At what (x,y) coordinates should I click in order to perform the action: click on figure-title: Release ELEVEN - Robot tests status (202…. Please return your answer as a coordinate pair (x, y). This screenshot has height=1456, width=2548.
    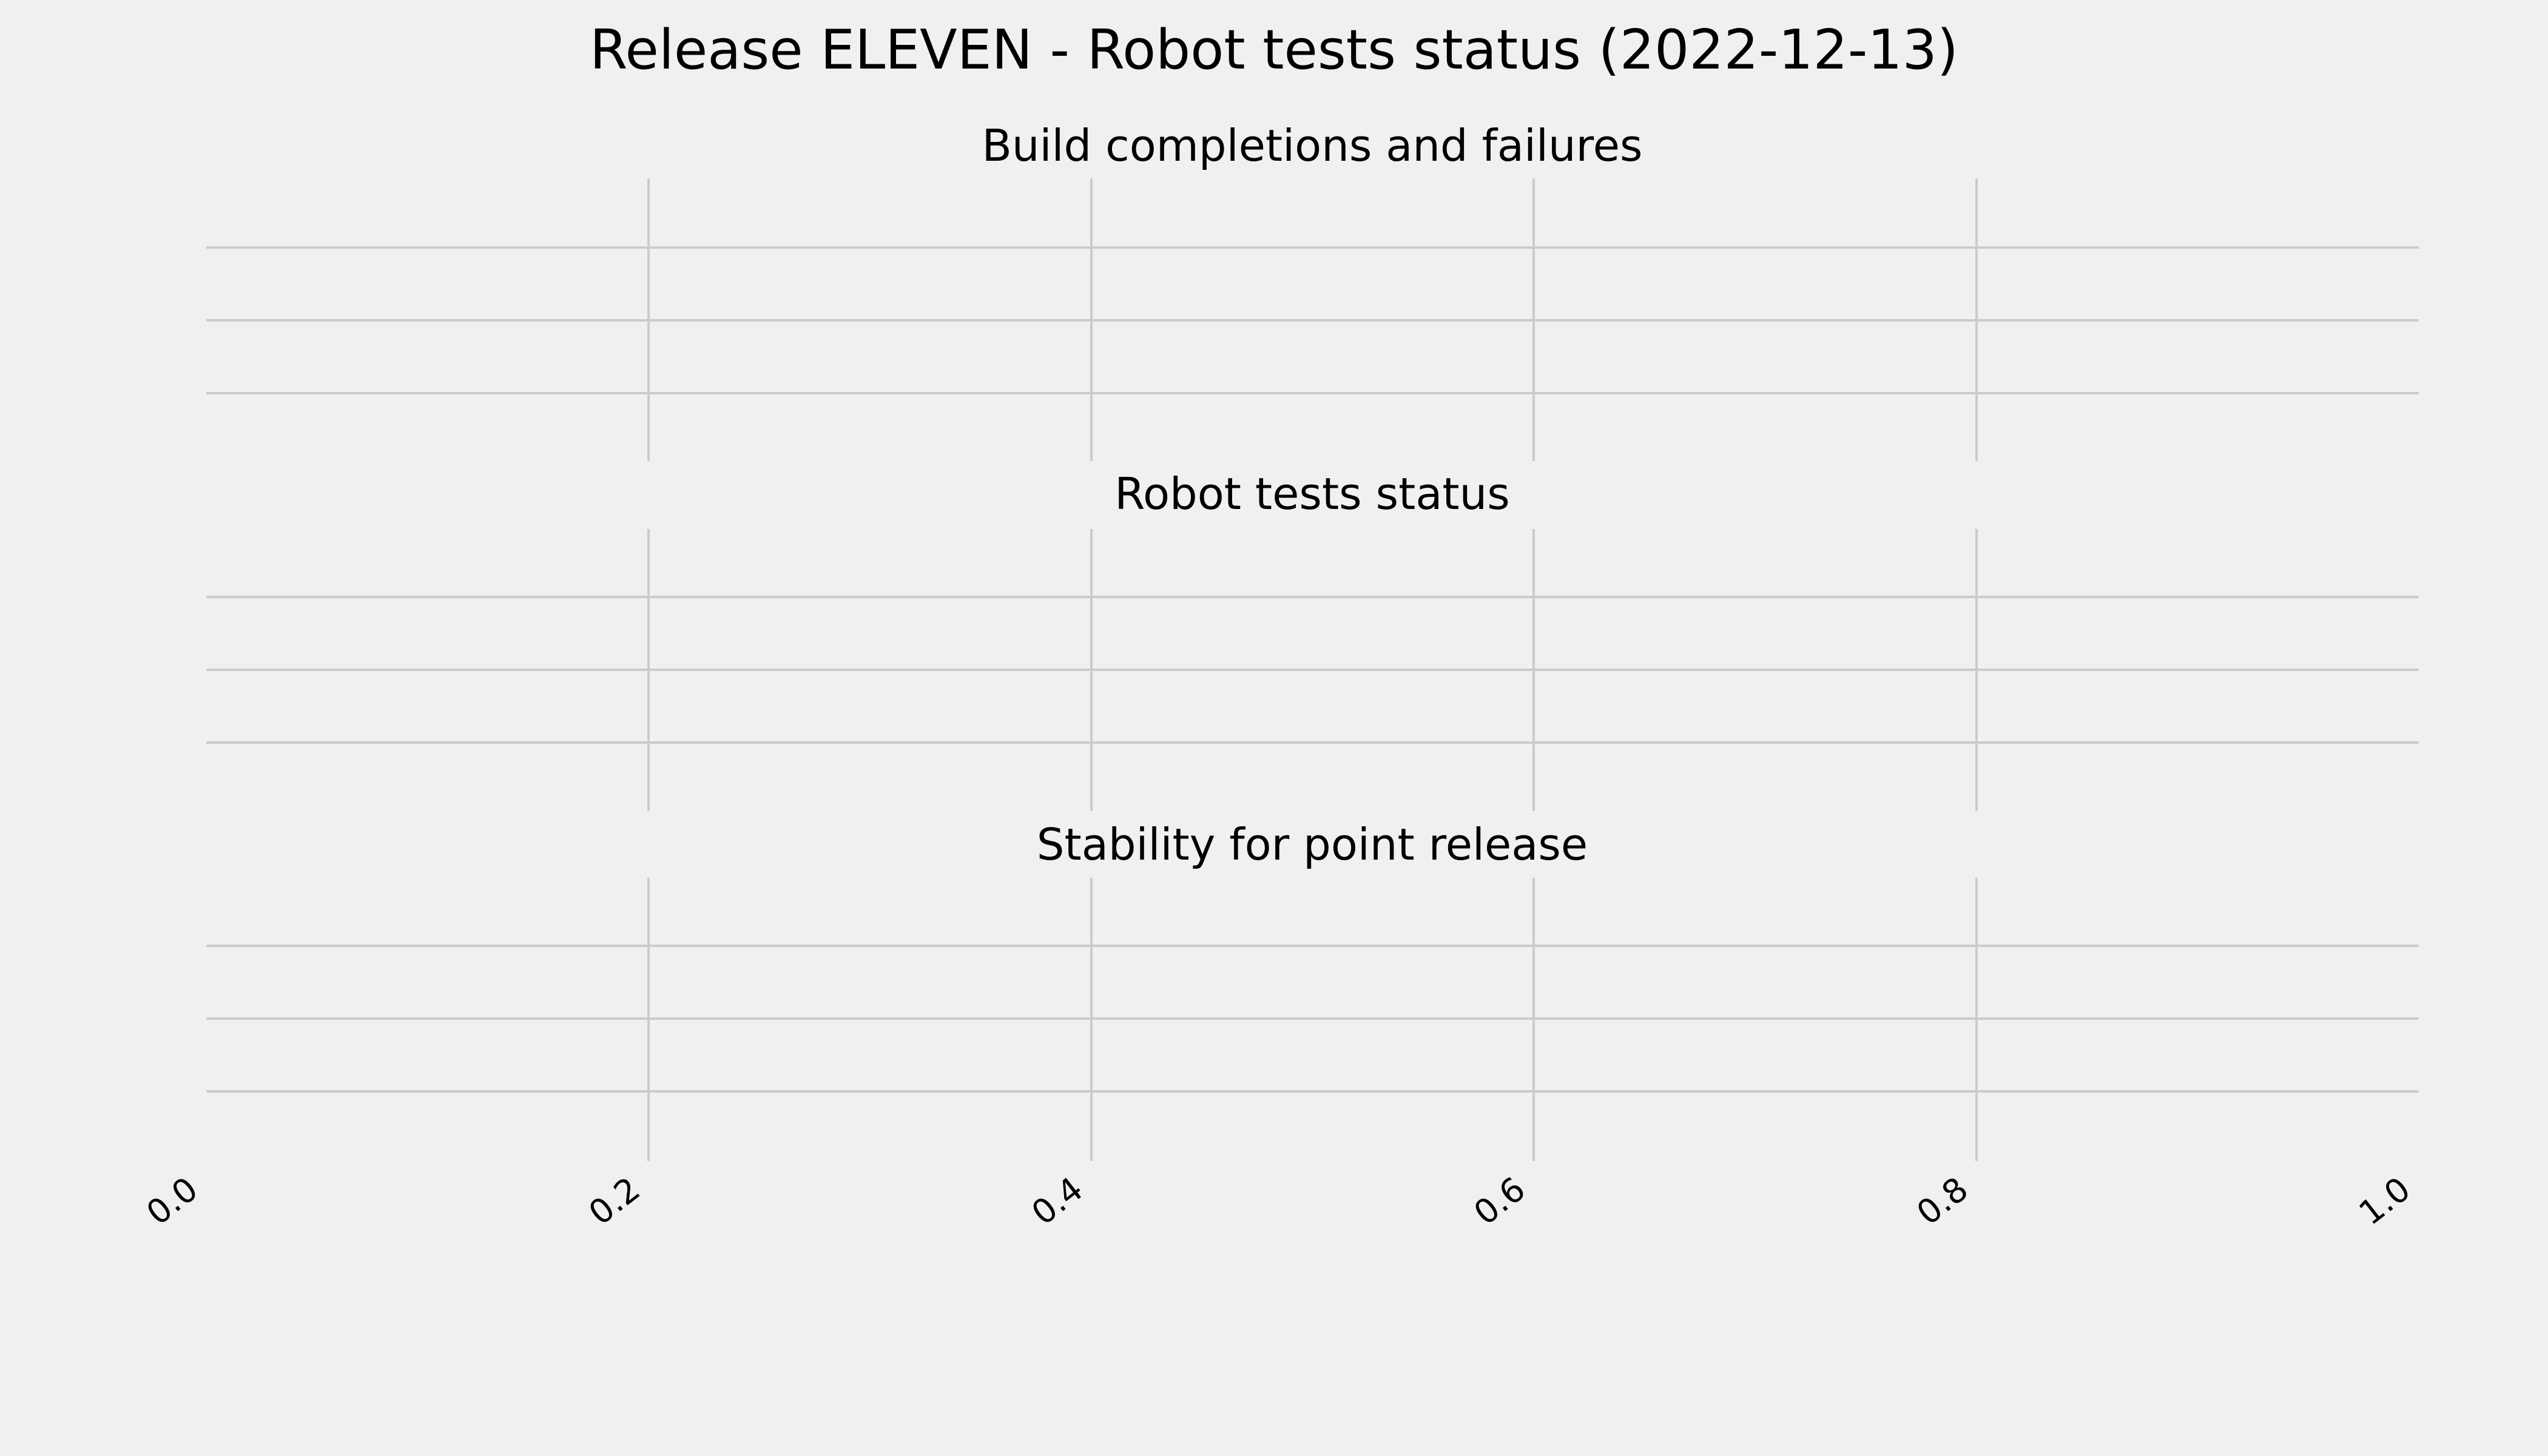
    Looking at the image, I should click on (1274, 50).